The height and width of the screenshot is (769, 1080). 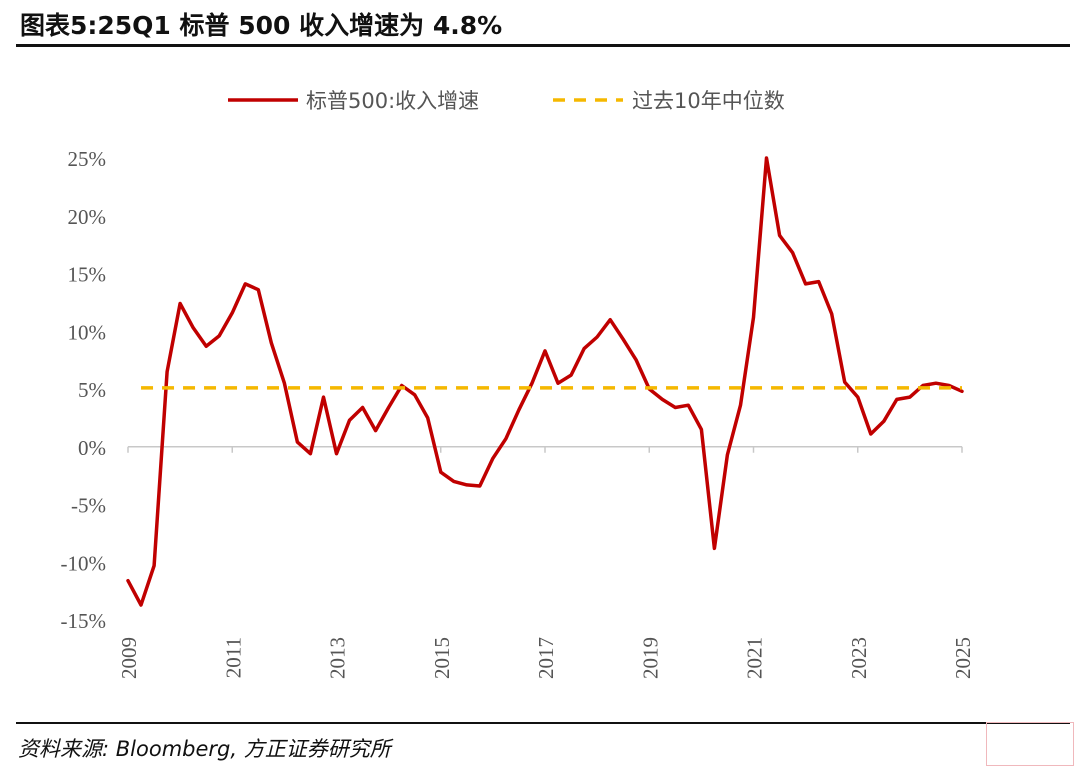 What do you see at coordinates (708, 101) in the screenshot?
I see `legend-label-median: 过去10年中位数` at bounding box center [708, 101].